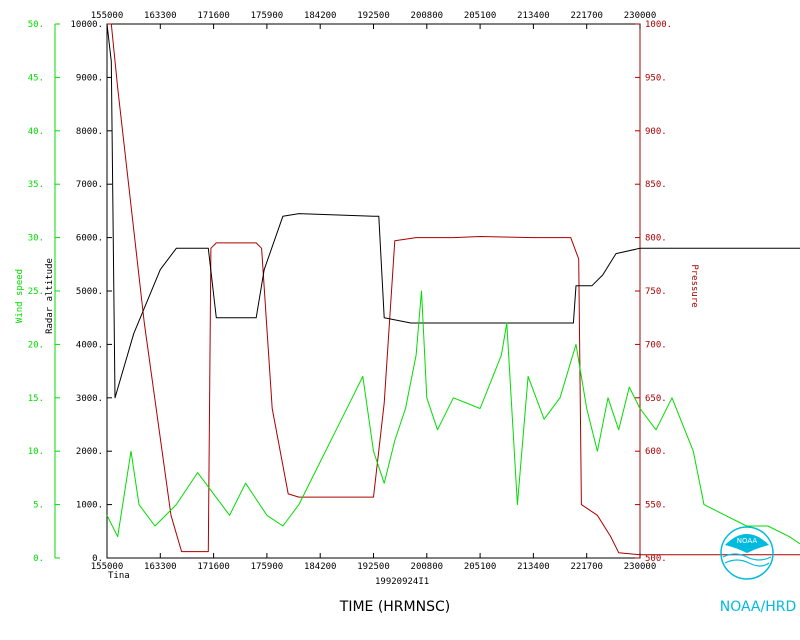  I want to click on pressure-tick-label: 550., so click(656, 506).